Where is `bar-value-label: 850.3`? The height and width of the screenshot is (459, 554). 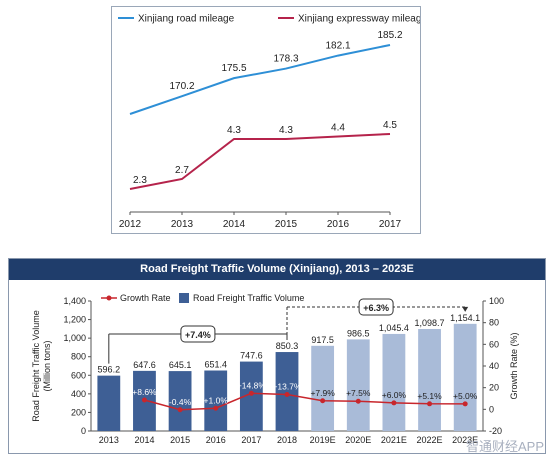 bar-value-label: 850.3 is located at coordinates (287, 346).